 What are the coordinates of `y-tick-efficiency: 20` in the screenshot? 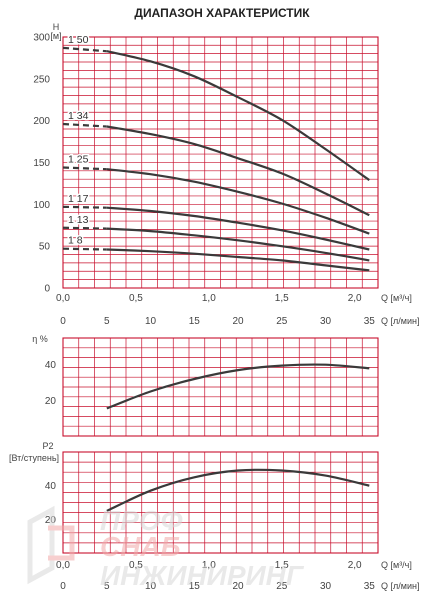 It's located at (51, 401).